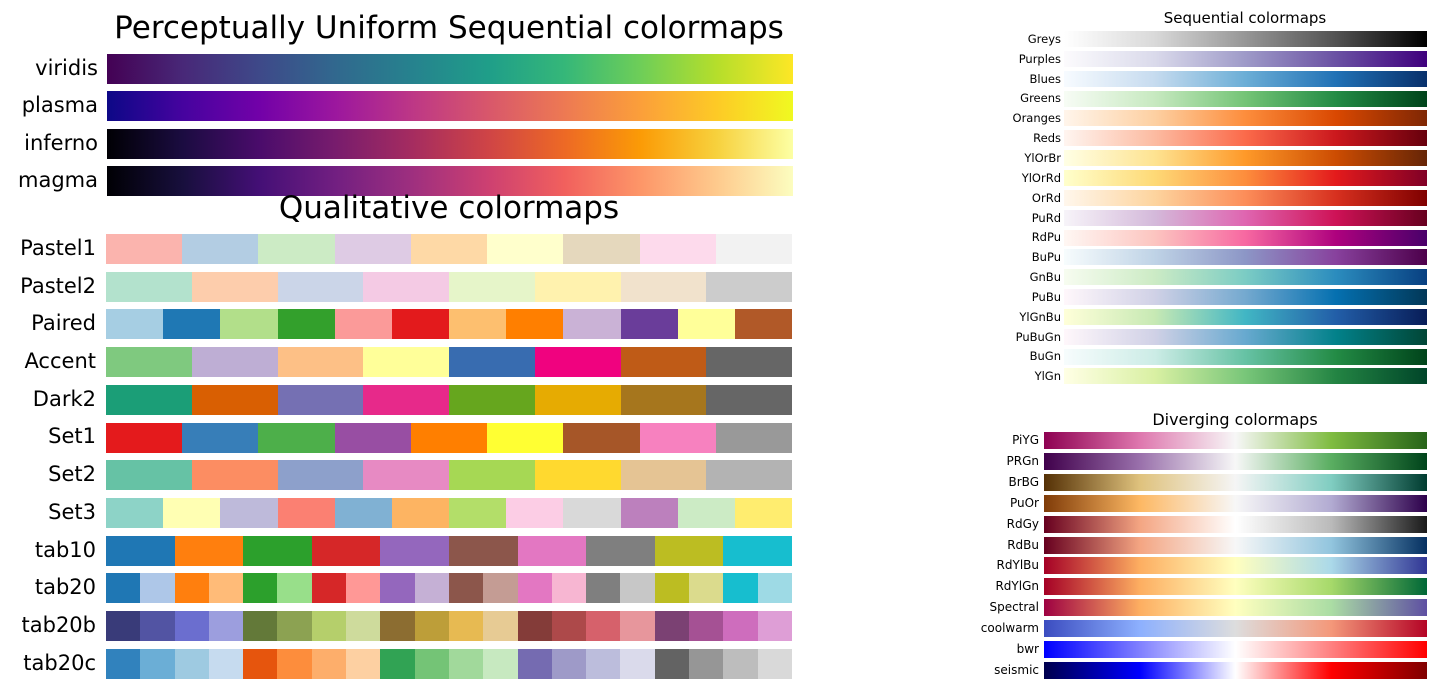  Describe the element at coordinates (1024, 481) in the screenshot. I see `colormap-label-brbg: BrBG` at that location.